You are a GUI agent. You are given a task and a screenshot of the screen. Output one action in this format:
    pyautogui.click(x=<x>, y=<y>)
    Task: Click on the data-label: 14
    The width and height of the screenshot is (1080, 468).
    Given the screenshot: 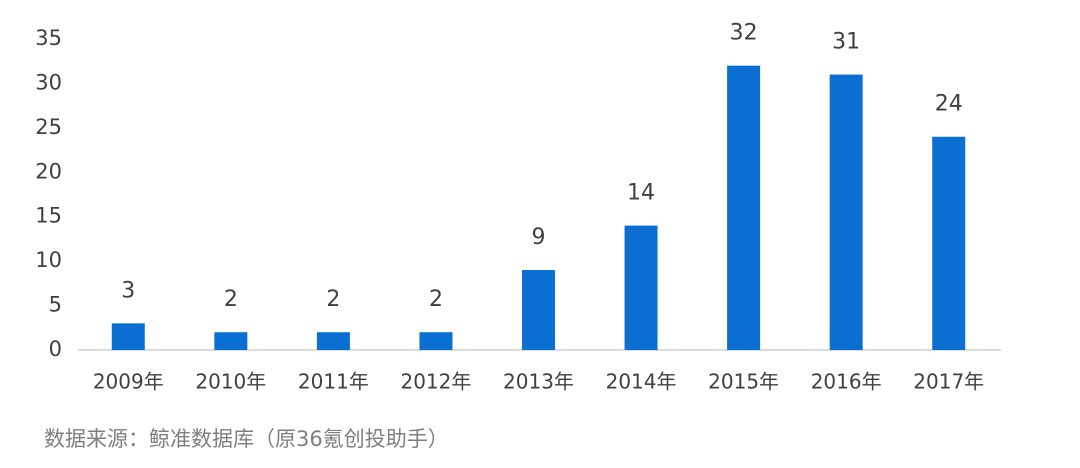 What is the action you would take?
    pyautogui.click(x=641, y=193)
    